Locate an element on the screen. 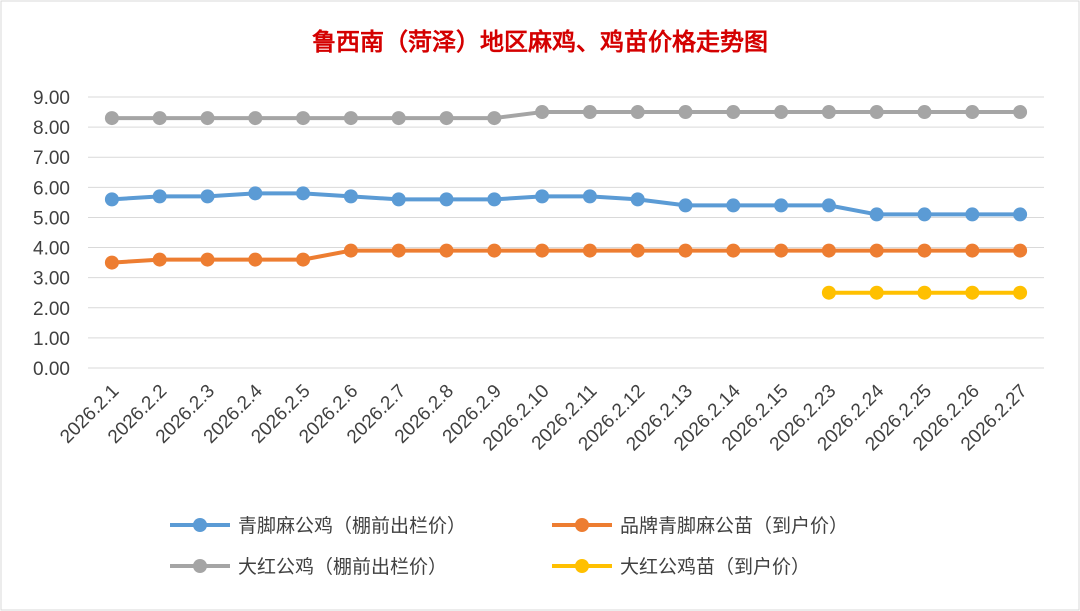 The height and width of the screenshot is (611, 1080). y-tick-label: 4.00 is located at coordinates (51, 249).